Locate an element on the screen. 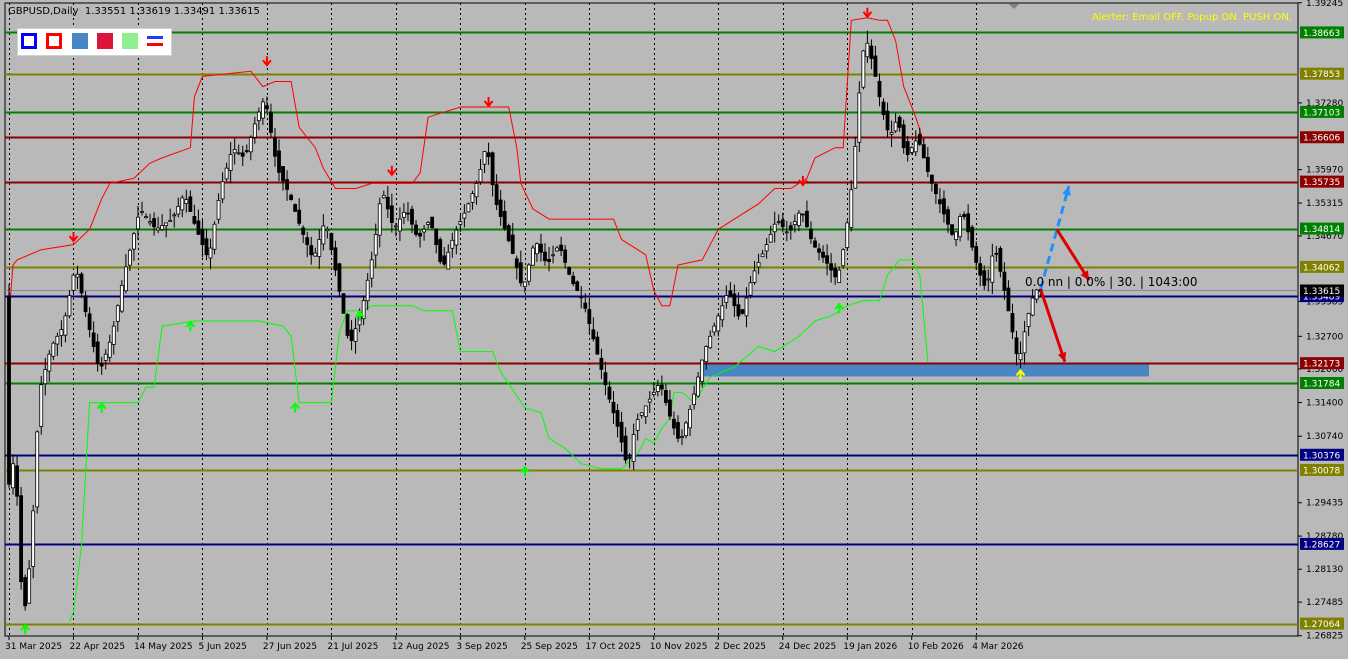 The width and height of the screenshot is (1348, 659). red-outline-box-button is located at coordinates (54, 41).